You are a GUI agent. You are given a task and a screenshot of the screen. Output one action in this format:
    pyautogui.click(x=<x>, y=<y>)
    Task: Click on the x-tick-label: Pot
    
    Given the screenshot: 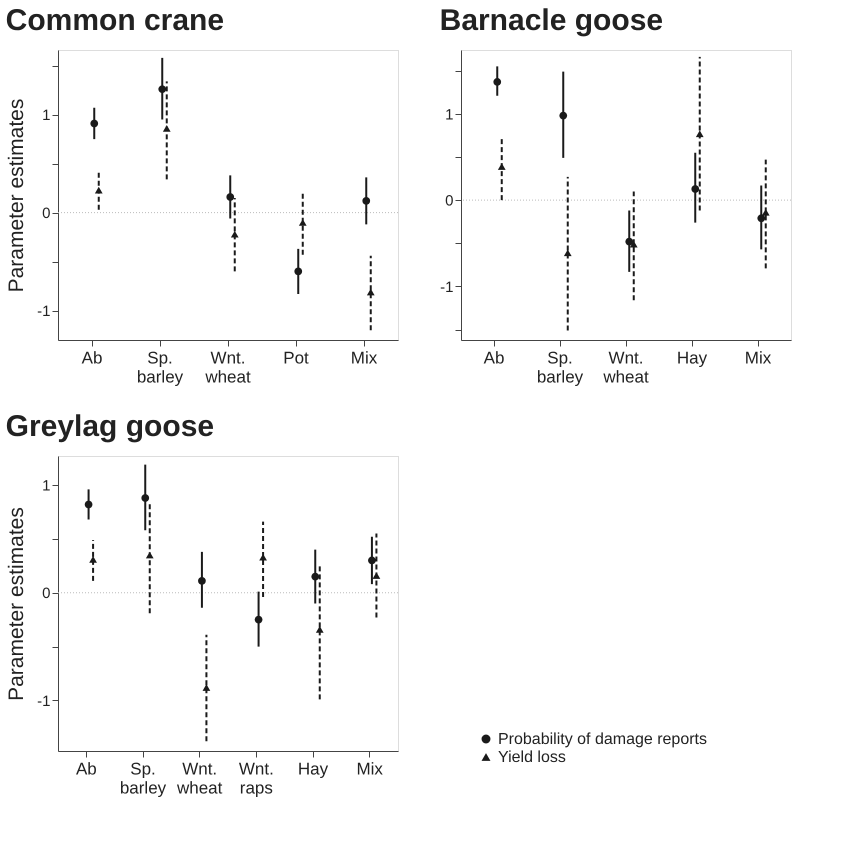 What is the action you would take?
    pyautogui.click(x=296, y=358)
    